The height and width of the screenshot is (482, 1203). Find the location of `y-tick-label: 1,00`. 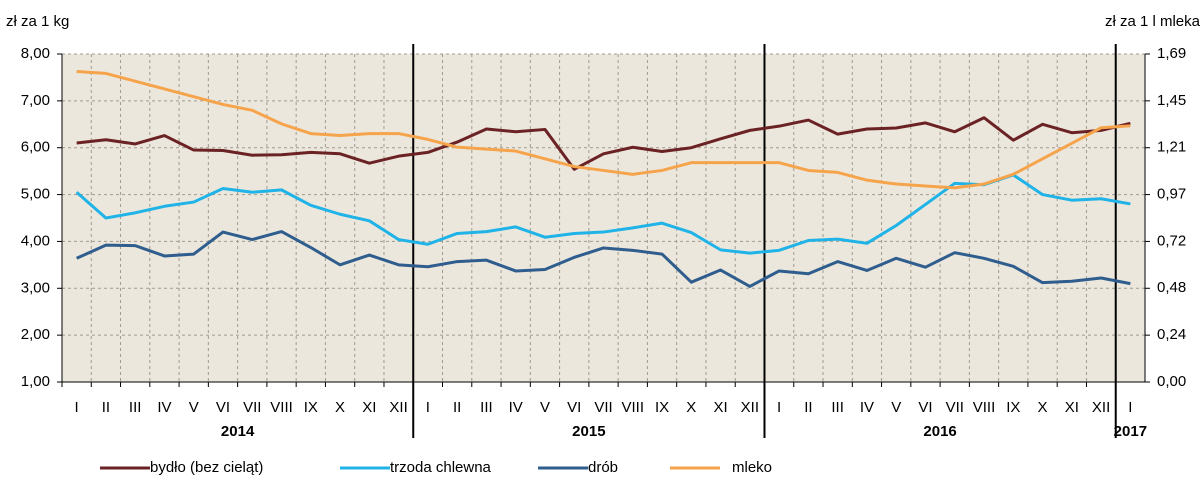

y-tick-label: 1,00 is located at coordinates (35, 381).